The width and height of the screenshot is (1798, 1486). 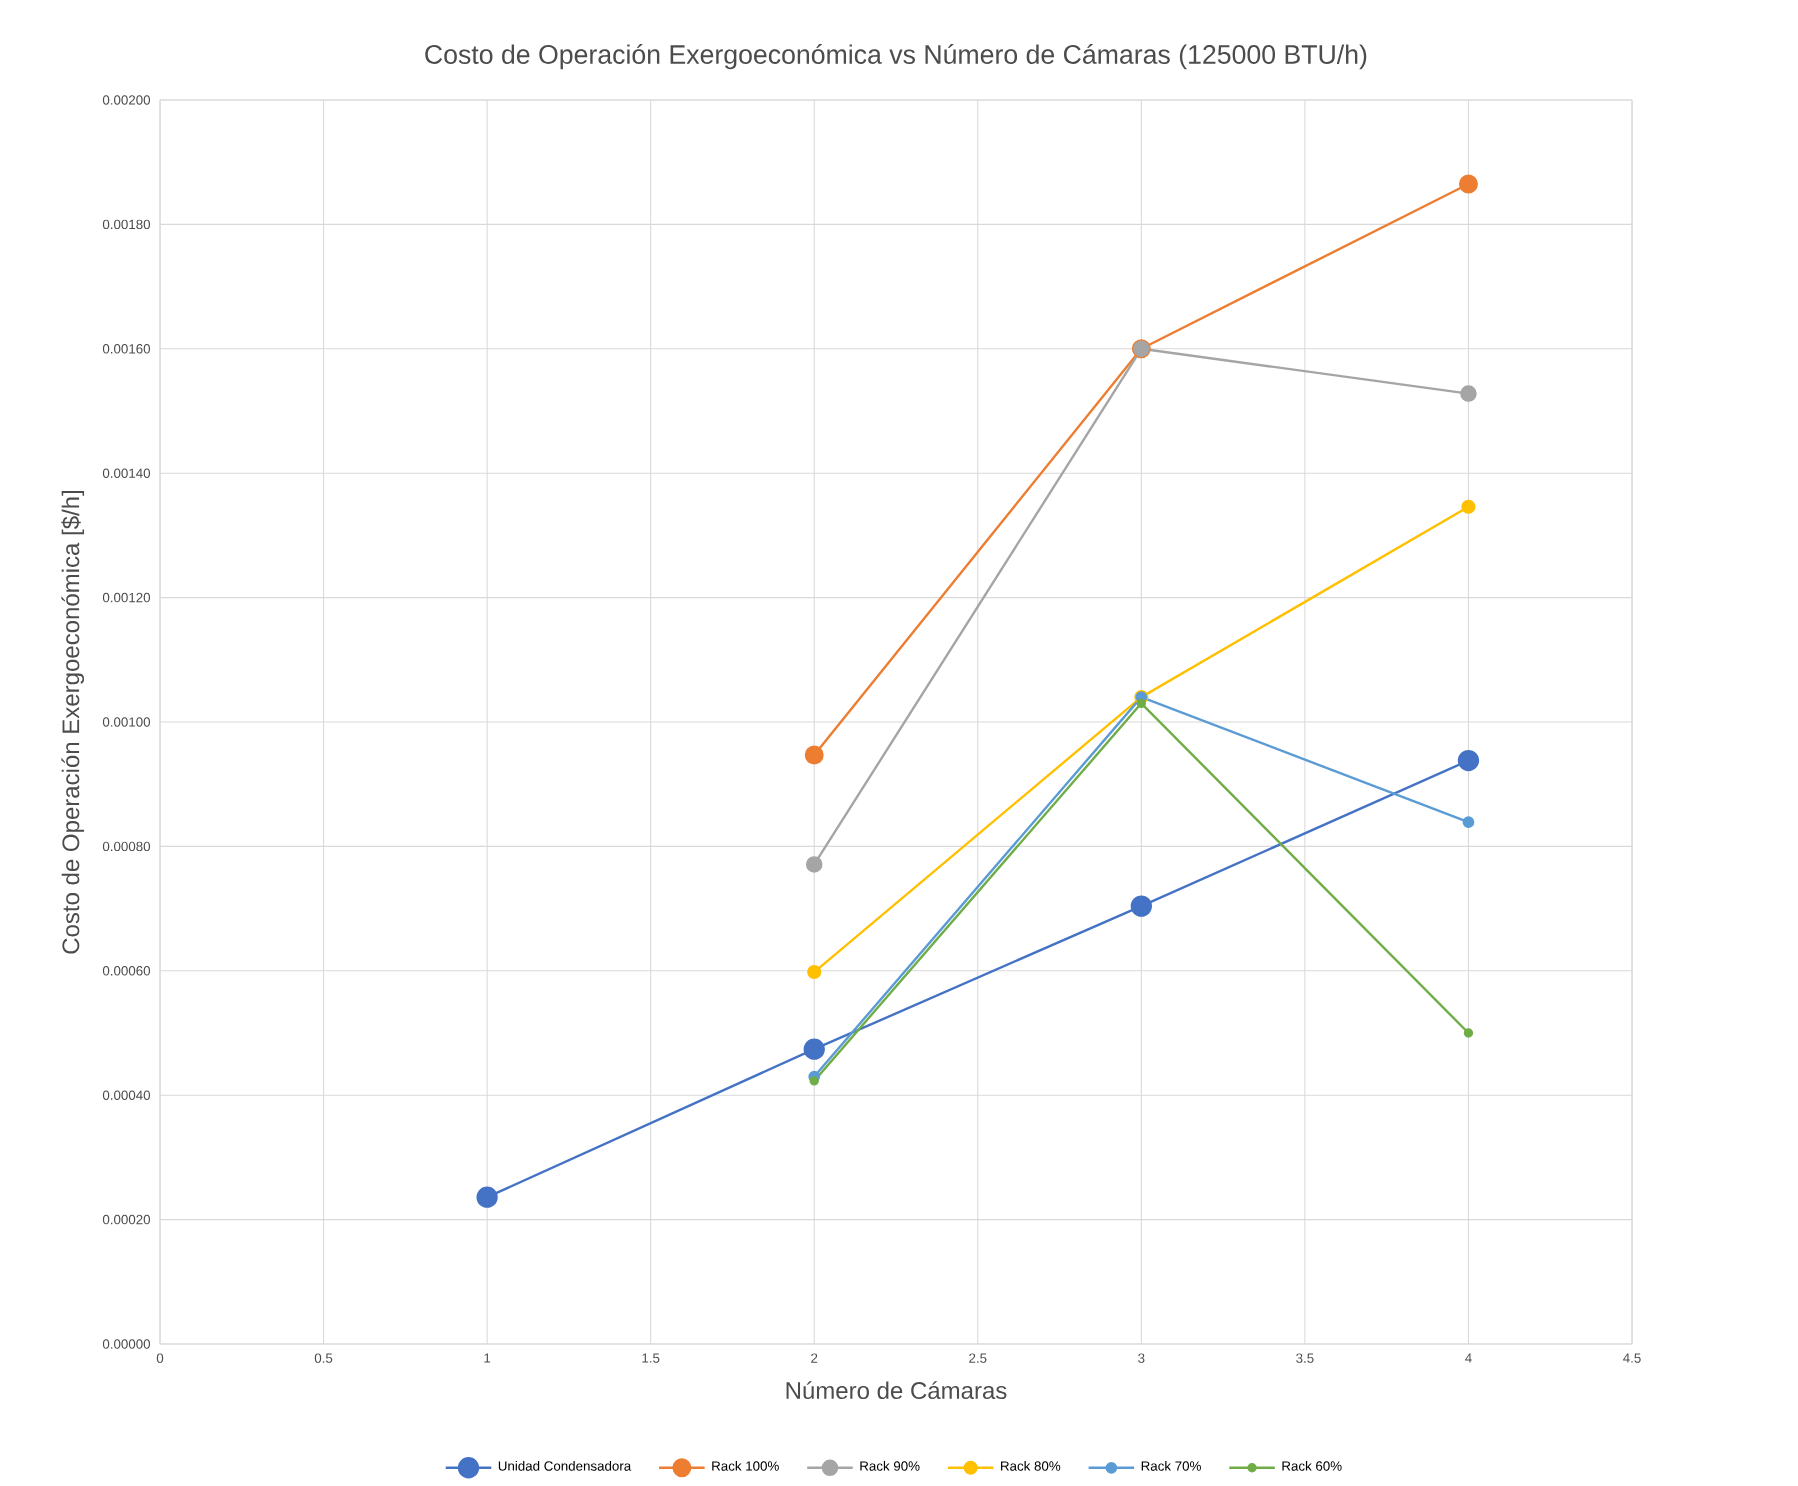 What do you see at coordinates (896, 1390) in the screenshot?
I see `x-axis-title: Número de Cámaras` at bounding box center [896, 1390].